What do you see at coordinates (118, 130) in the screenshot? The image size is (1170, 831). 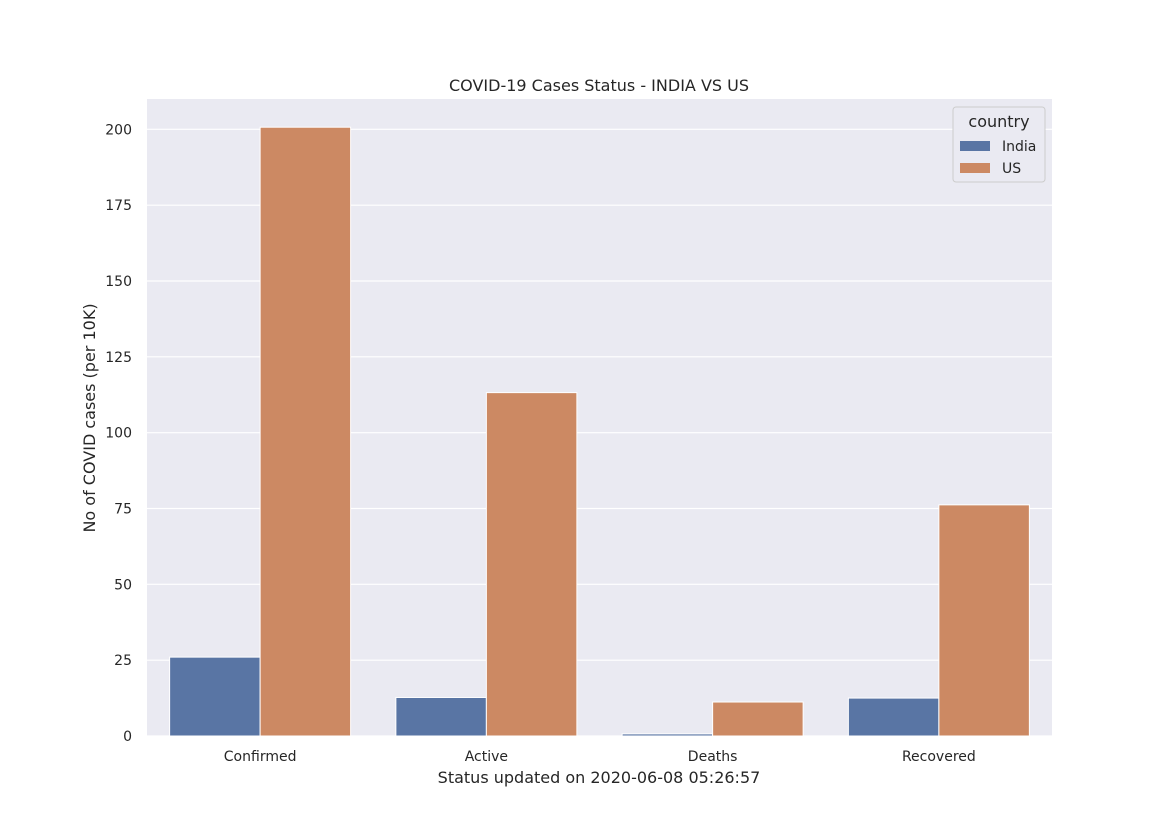 I see `y-tick-label: 200` at bounding box center [118, 130].